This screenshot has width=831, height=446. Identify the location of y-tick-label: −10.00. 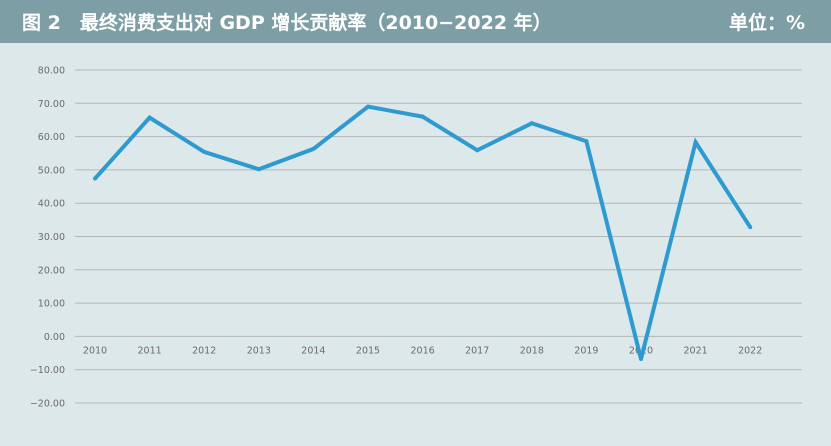
(47, 370).